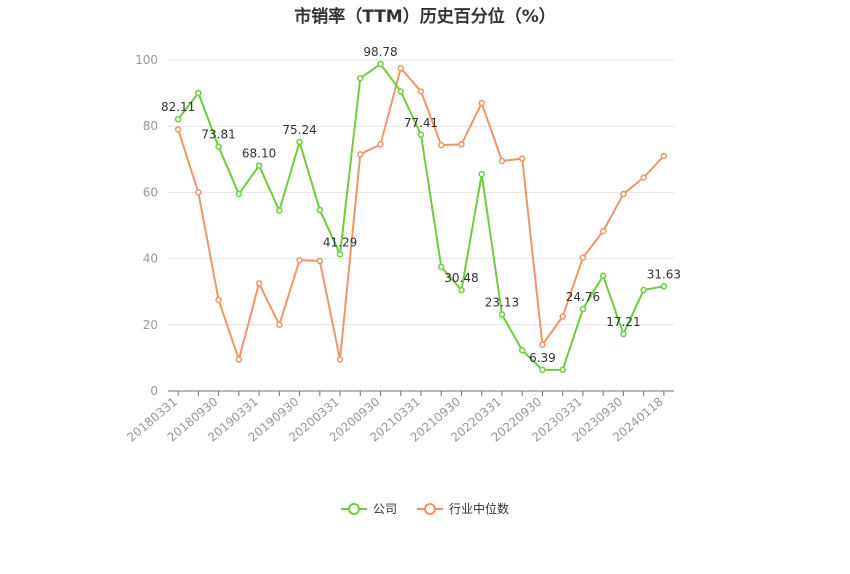 This screenshot has width=850, height=574. What do you see at coordinates (421, 123) in the screenshot?
I see `data-label-company: 77.41` at bounding box center [421, 123].